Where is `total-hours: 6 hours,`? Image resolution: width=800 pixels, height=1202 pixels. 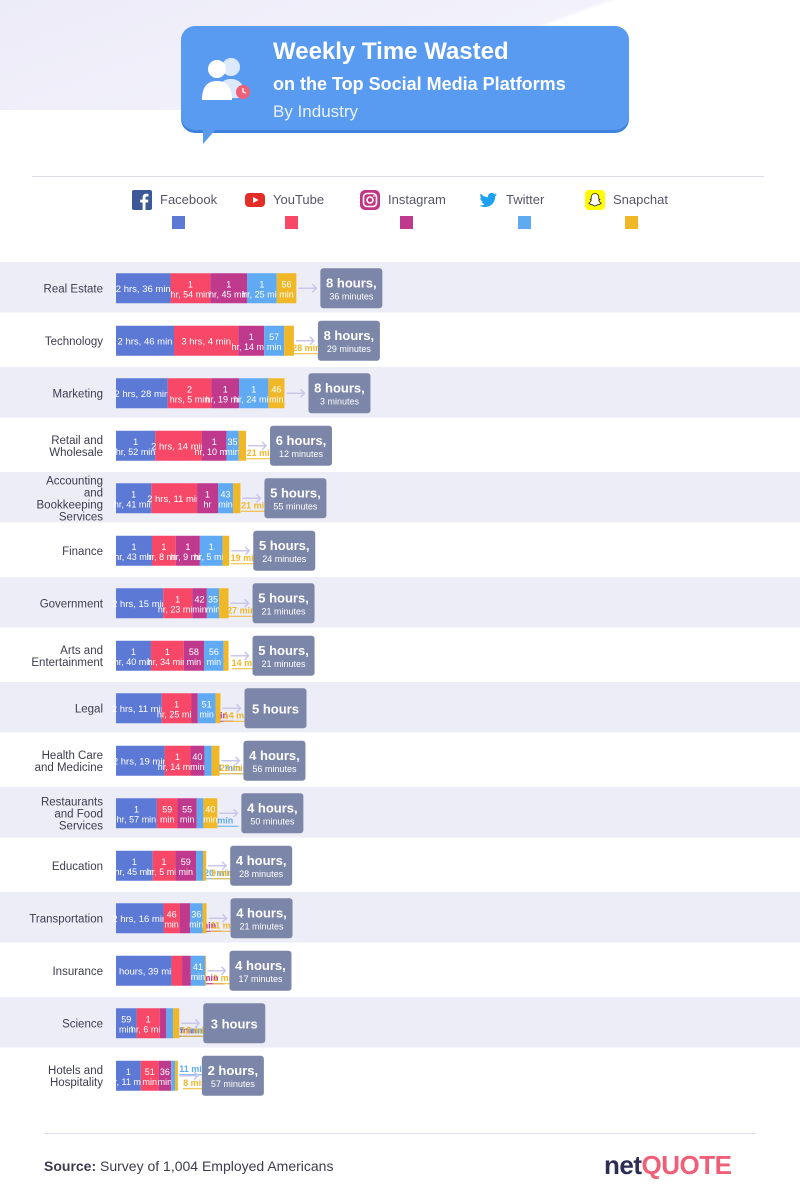
total-hours: 6 hours, is located at coordinates (301, 440).